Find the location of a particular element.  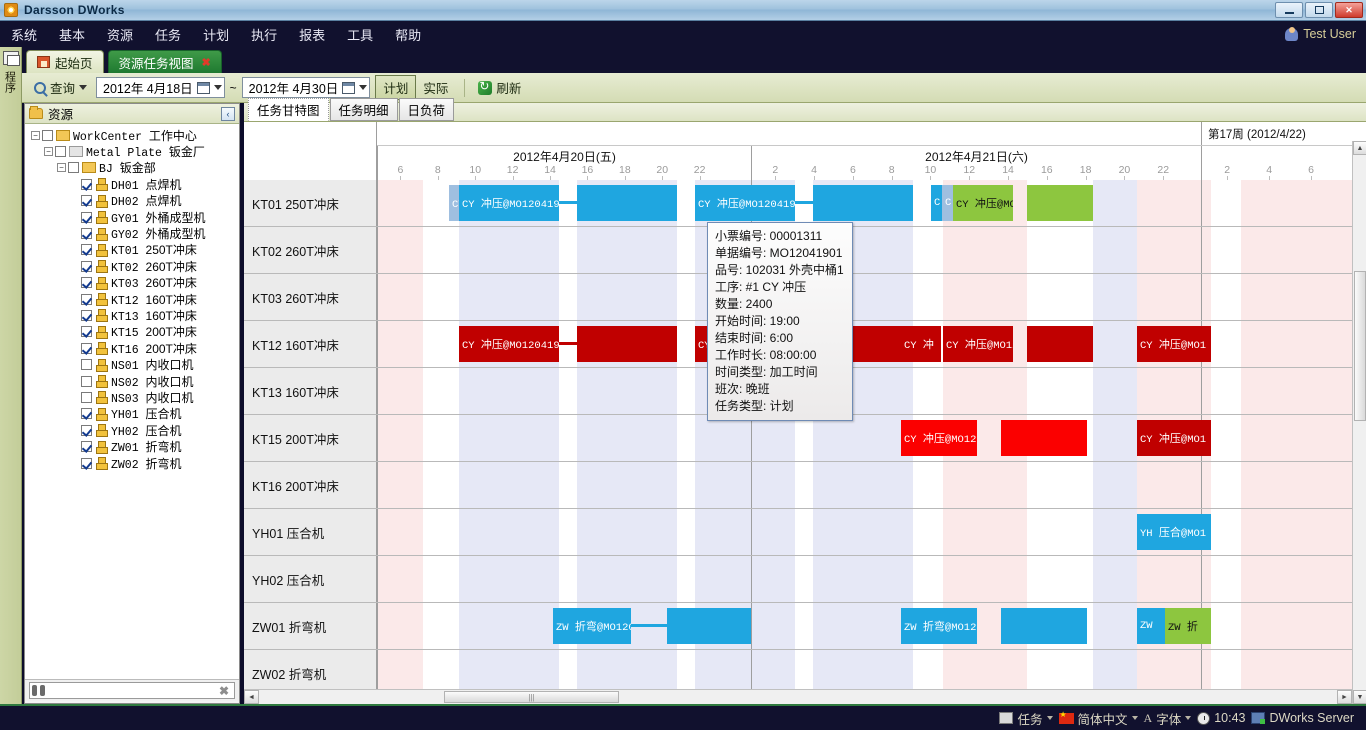

query-button: 查询 is located at coordinates (60, 87).